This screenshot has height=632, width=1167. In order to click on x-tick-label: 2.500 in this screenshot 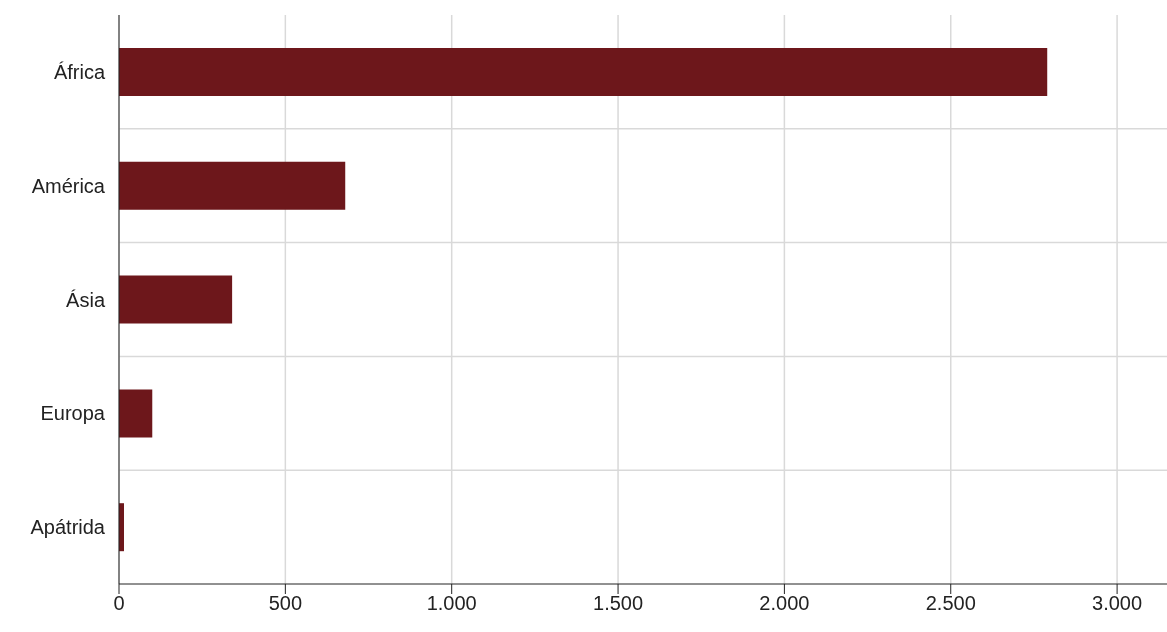, I will do `click(950, 603)`.